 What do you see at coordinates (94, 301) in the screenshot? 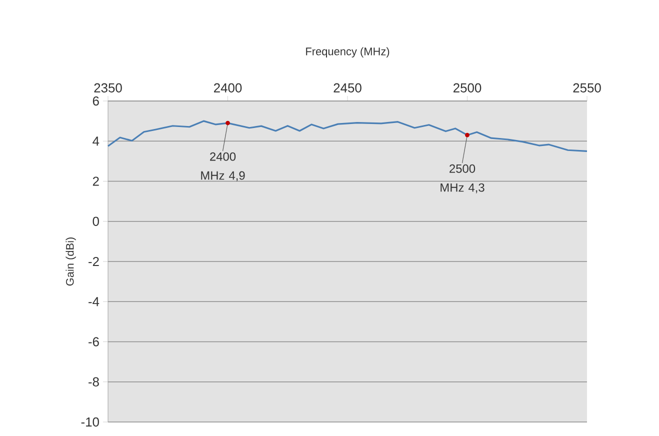
I see `y-tick-label: -4` at bounding box center [94, 301].